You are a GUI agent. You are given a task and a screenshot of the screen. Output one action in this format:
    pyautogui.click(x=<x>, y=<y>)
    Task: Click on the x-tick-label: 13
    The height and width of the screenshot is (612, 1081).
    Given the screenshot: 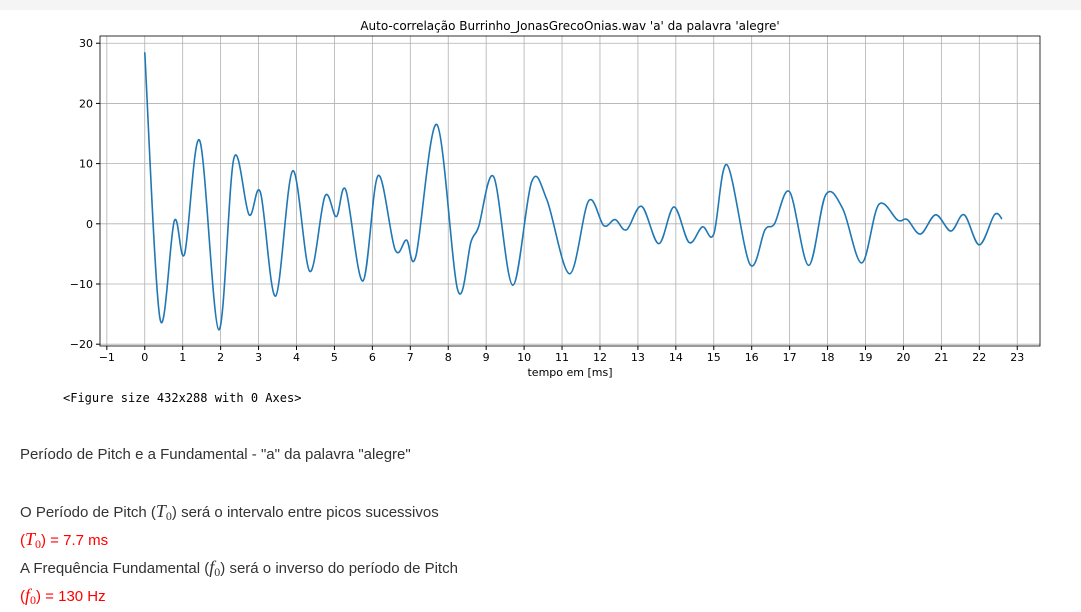 What is the action you would take?
    pyautogui.click(x=638, y=357)
    